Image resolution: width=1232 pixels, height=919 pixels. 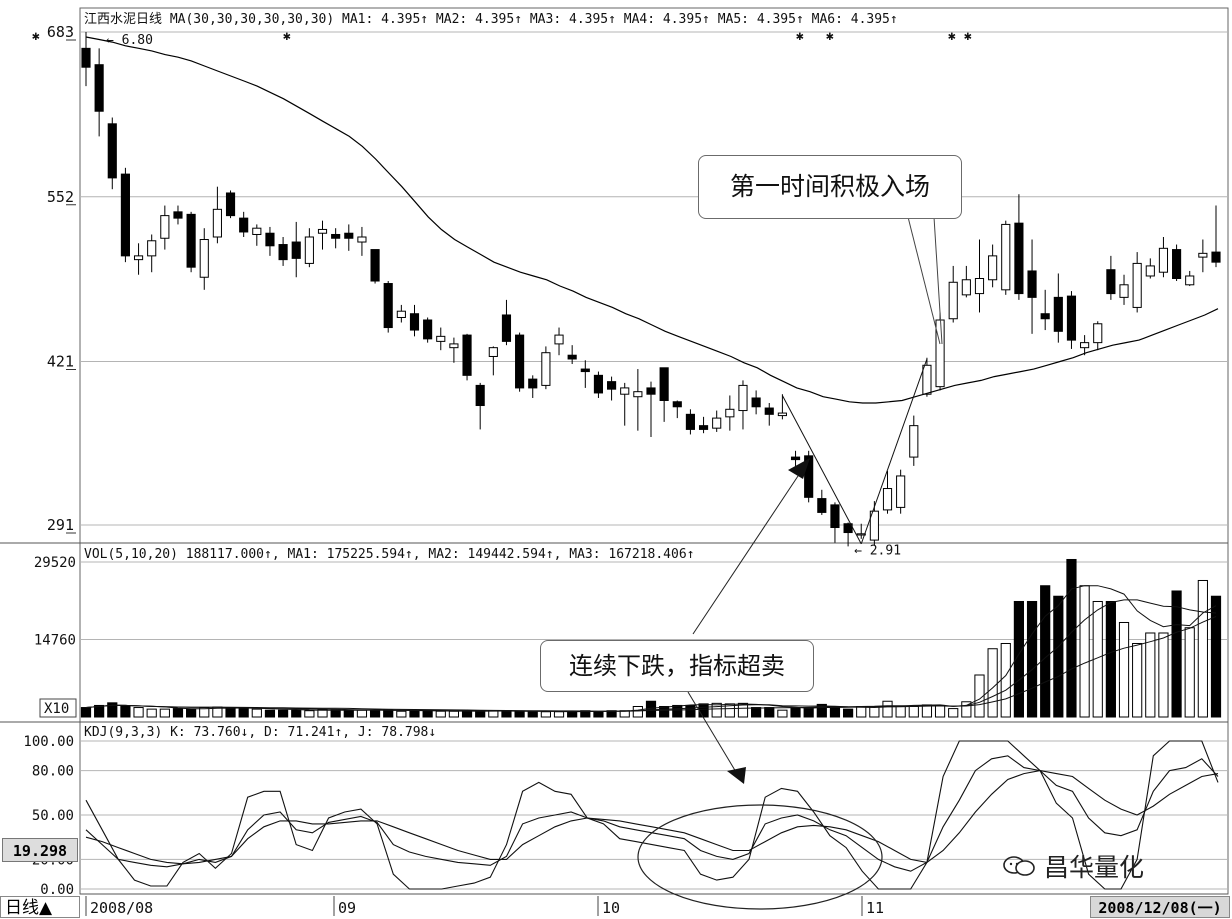 What do you see at coordinates (347, 908) in the screenshot?
I see `x-axis-label: 09` at bounding box center [347, 908].